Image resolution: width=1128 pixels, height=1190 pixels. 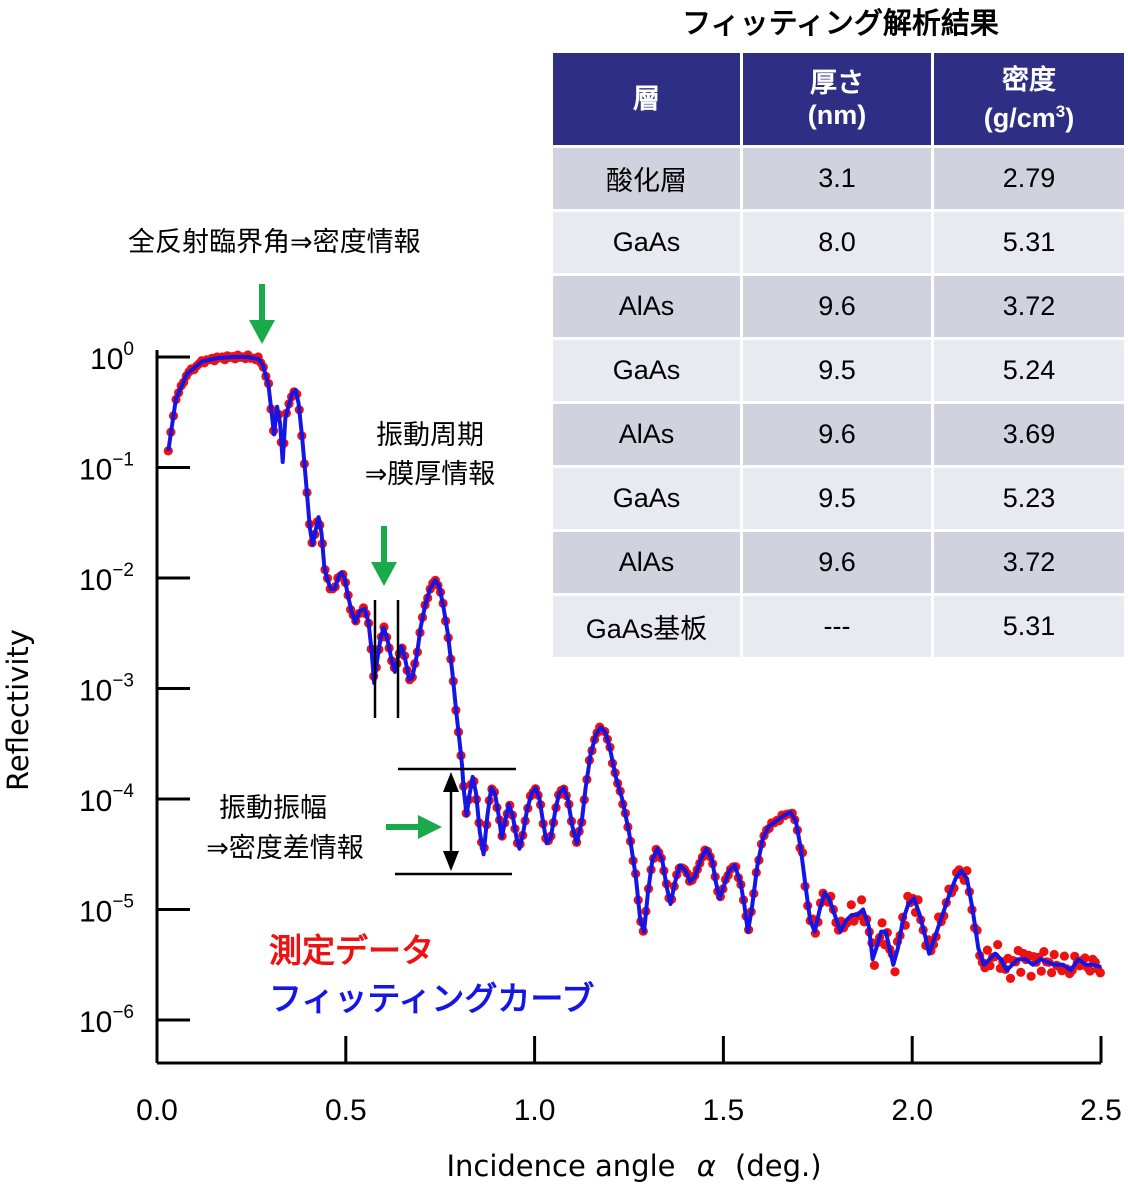 I want to click on critical-angle-annotation: 全反射臨界角⇒密度情報, so click(x=274, y=242).